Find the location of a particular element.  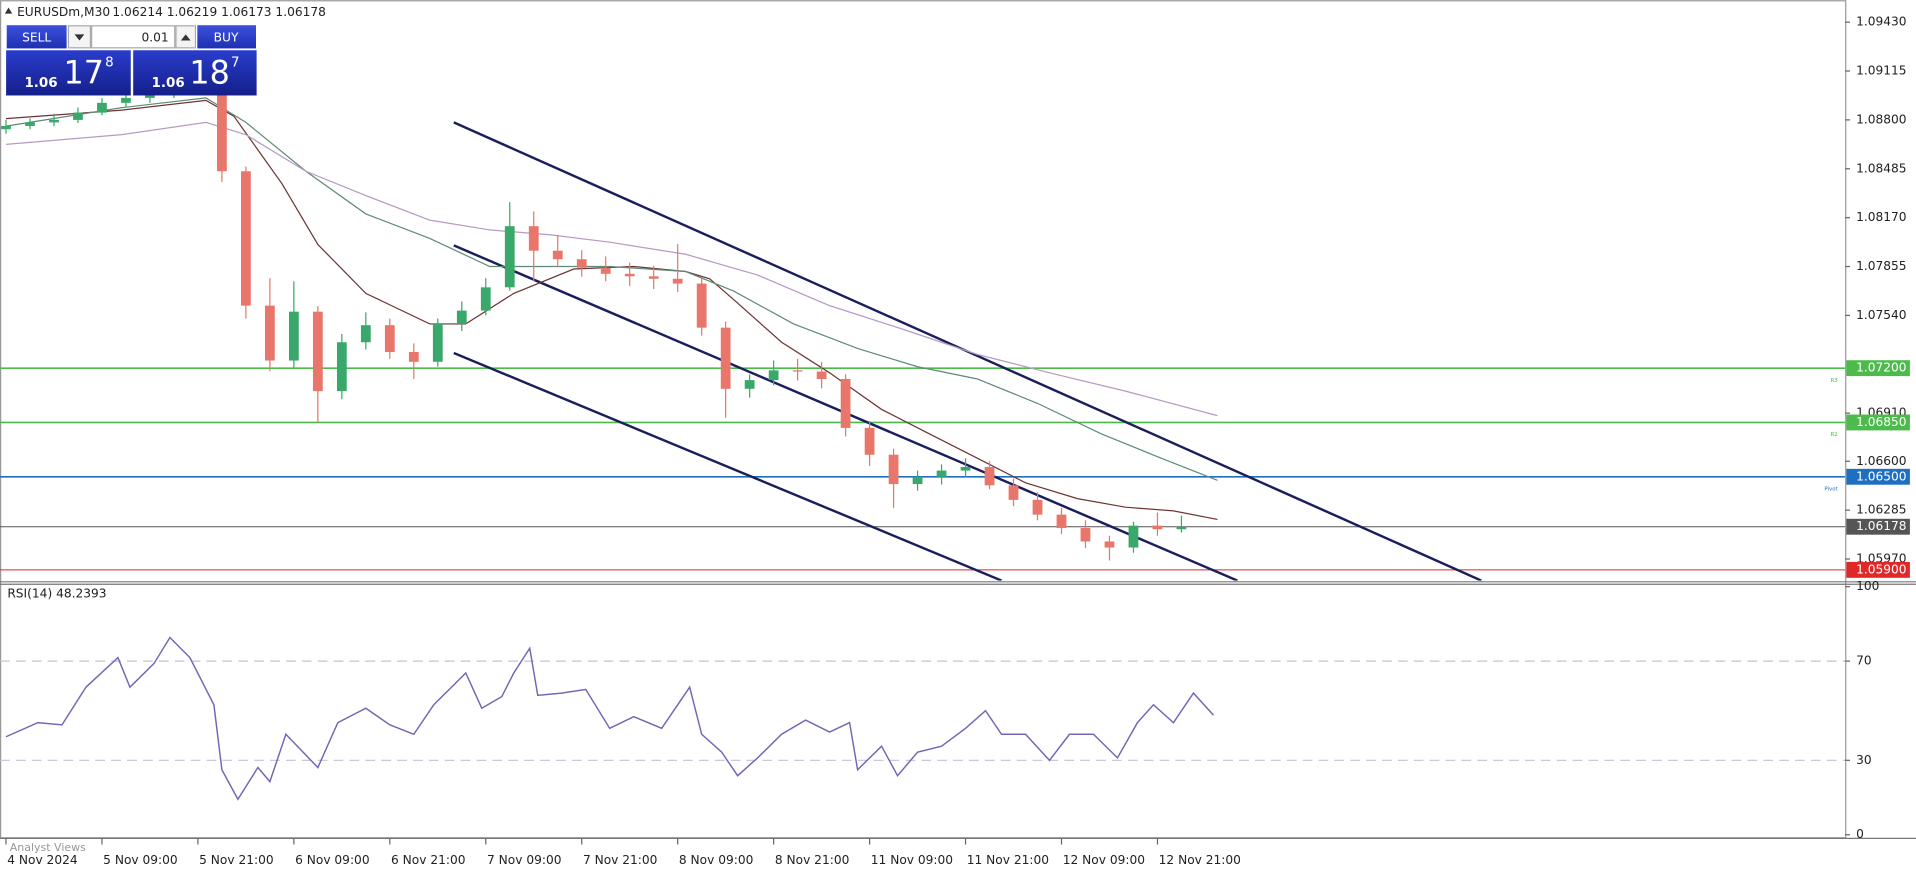

trade-panel: SELL 0.01 BUY 1.06 17 8 1.06 18 7 is located at coordinates (131, 59).